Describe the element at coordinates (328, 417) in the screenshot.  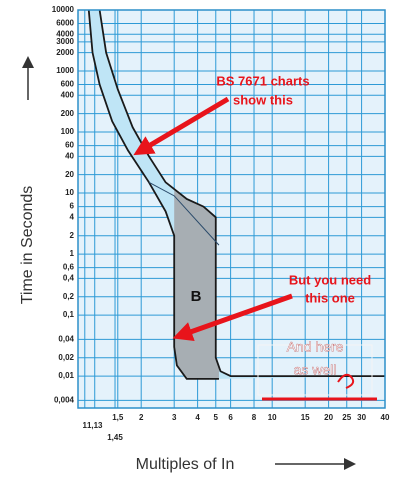
I see `x-tick-label: 20` at that location.